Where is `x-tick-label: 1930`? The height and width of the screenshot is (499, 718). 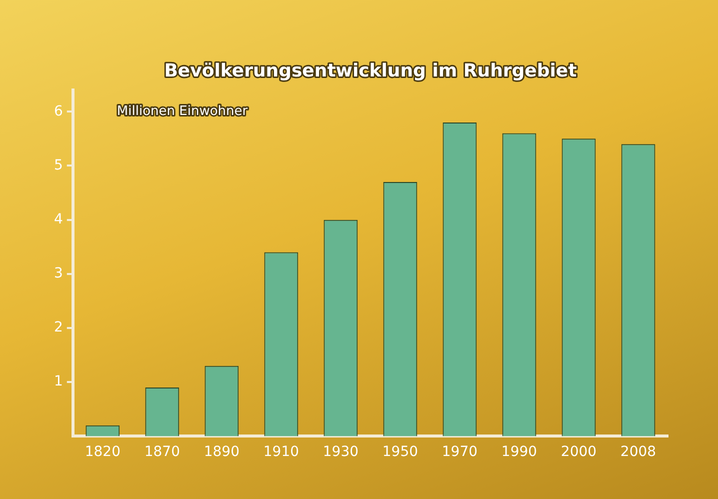
x-tick-label: 1930 is located at coordinates (340, 452).